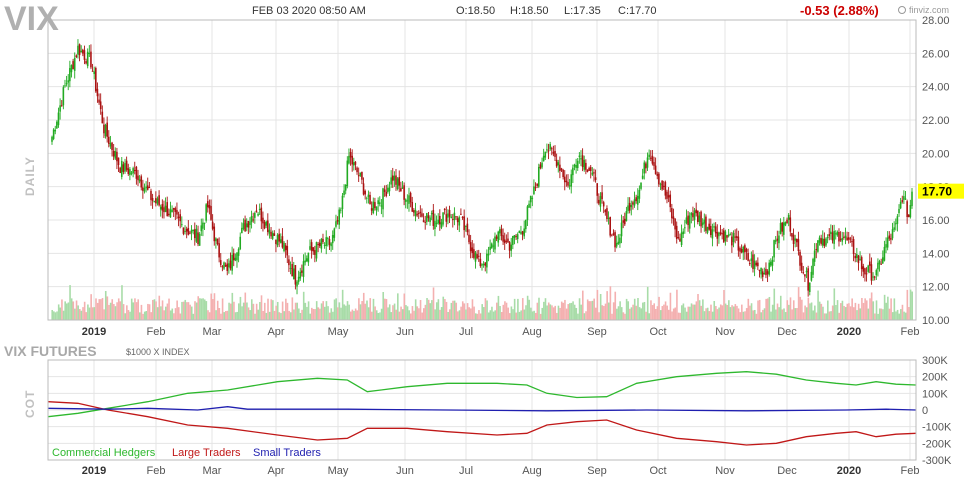 This screenshot has height=480, width=964. I want to click on price-tick-label: 12.00, so click(936, 288).